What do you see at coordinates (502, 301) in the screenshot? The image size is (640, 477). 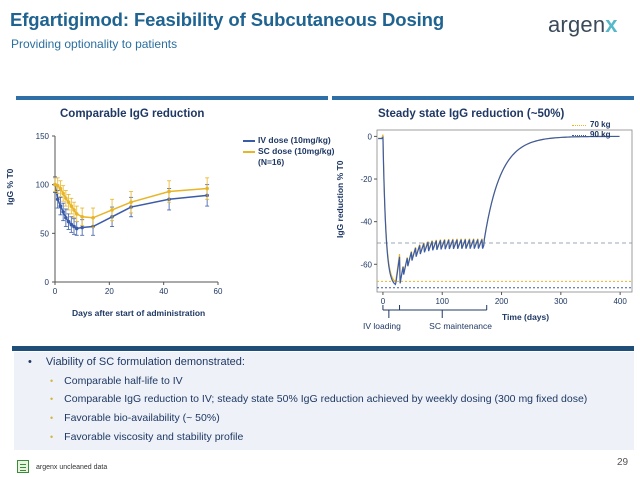 I see `x-tick-label: 200` at bounding box center [502, 301].